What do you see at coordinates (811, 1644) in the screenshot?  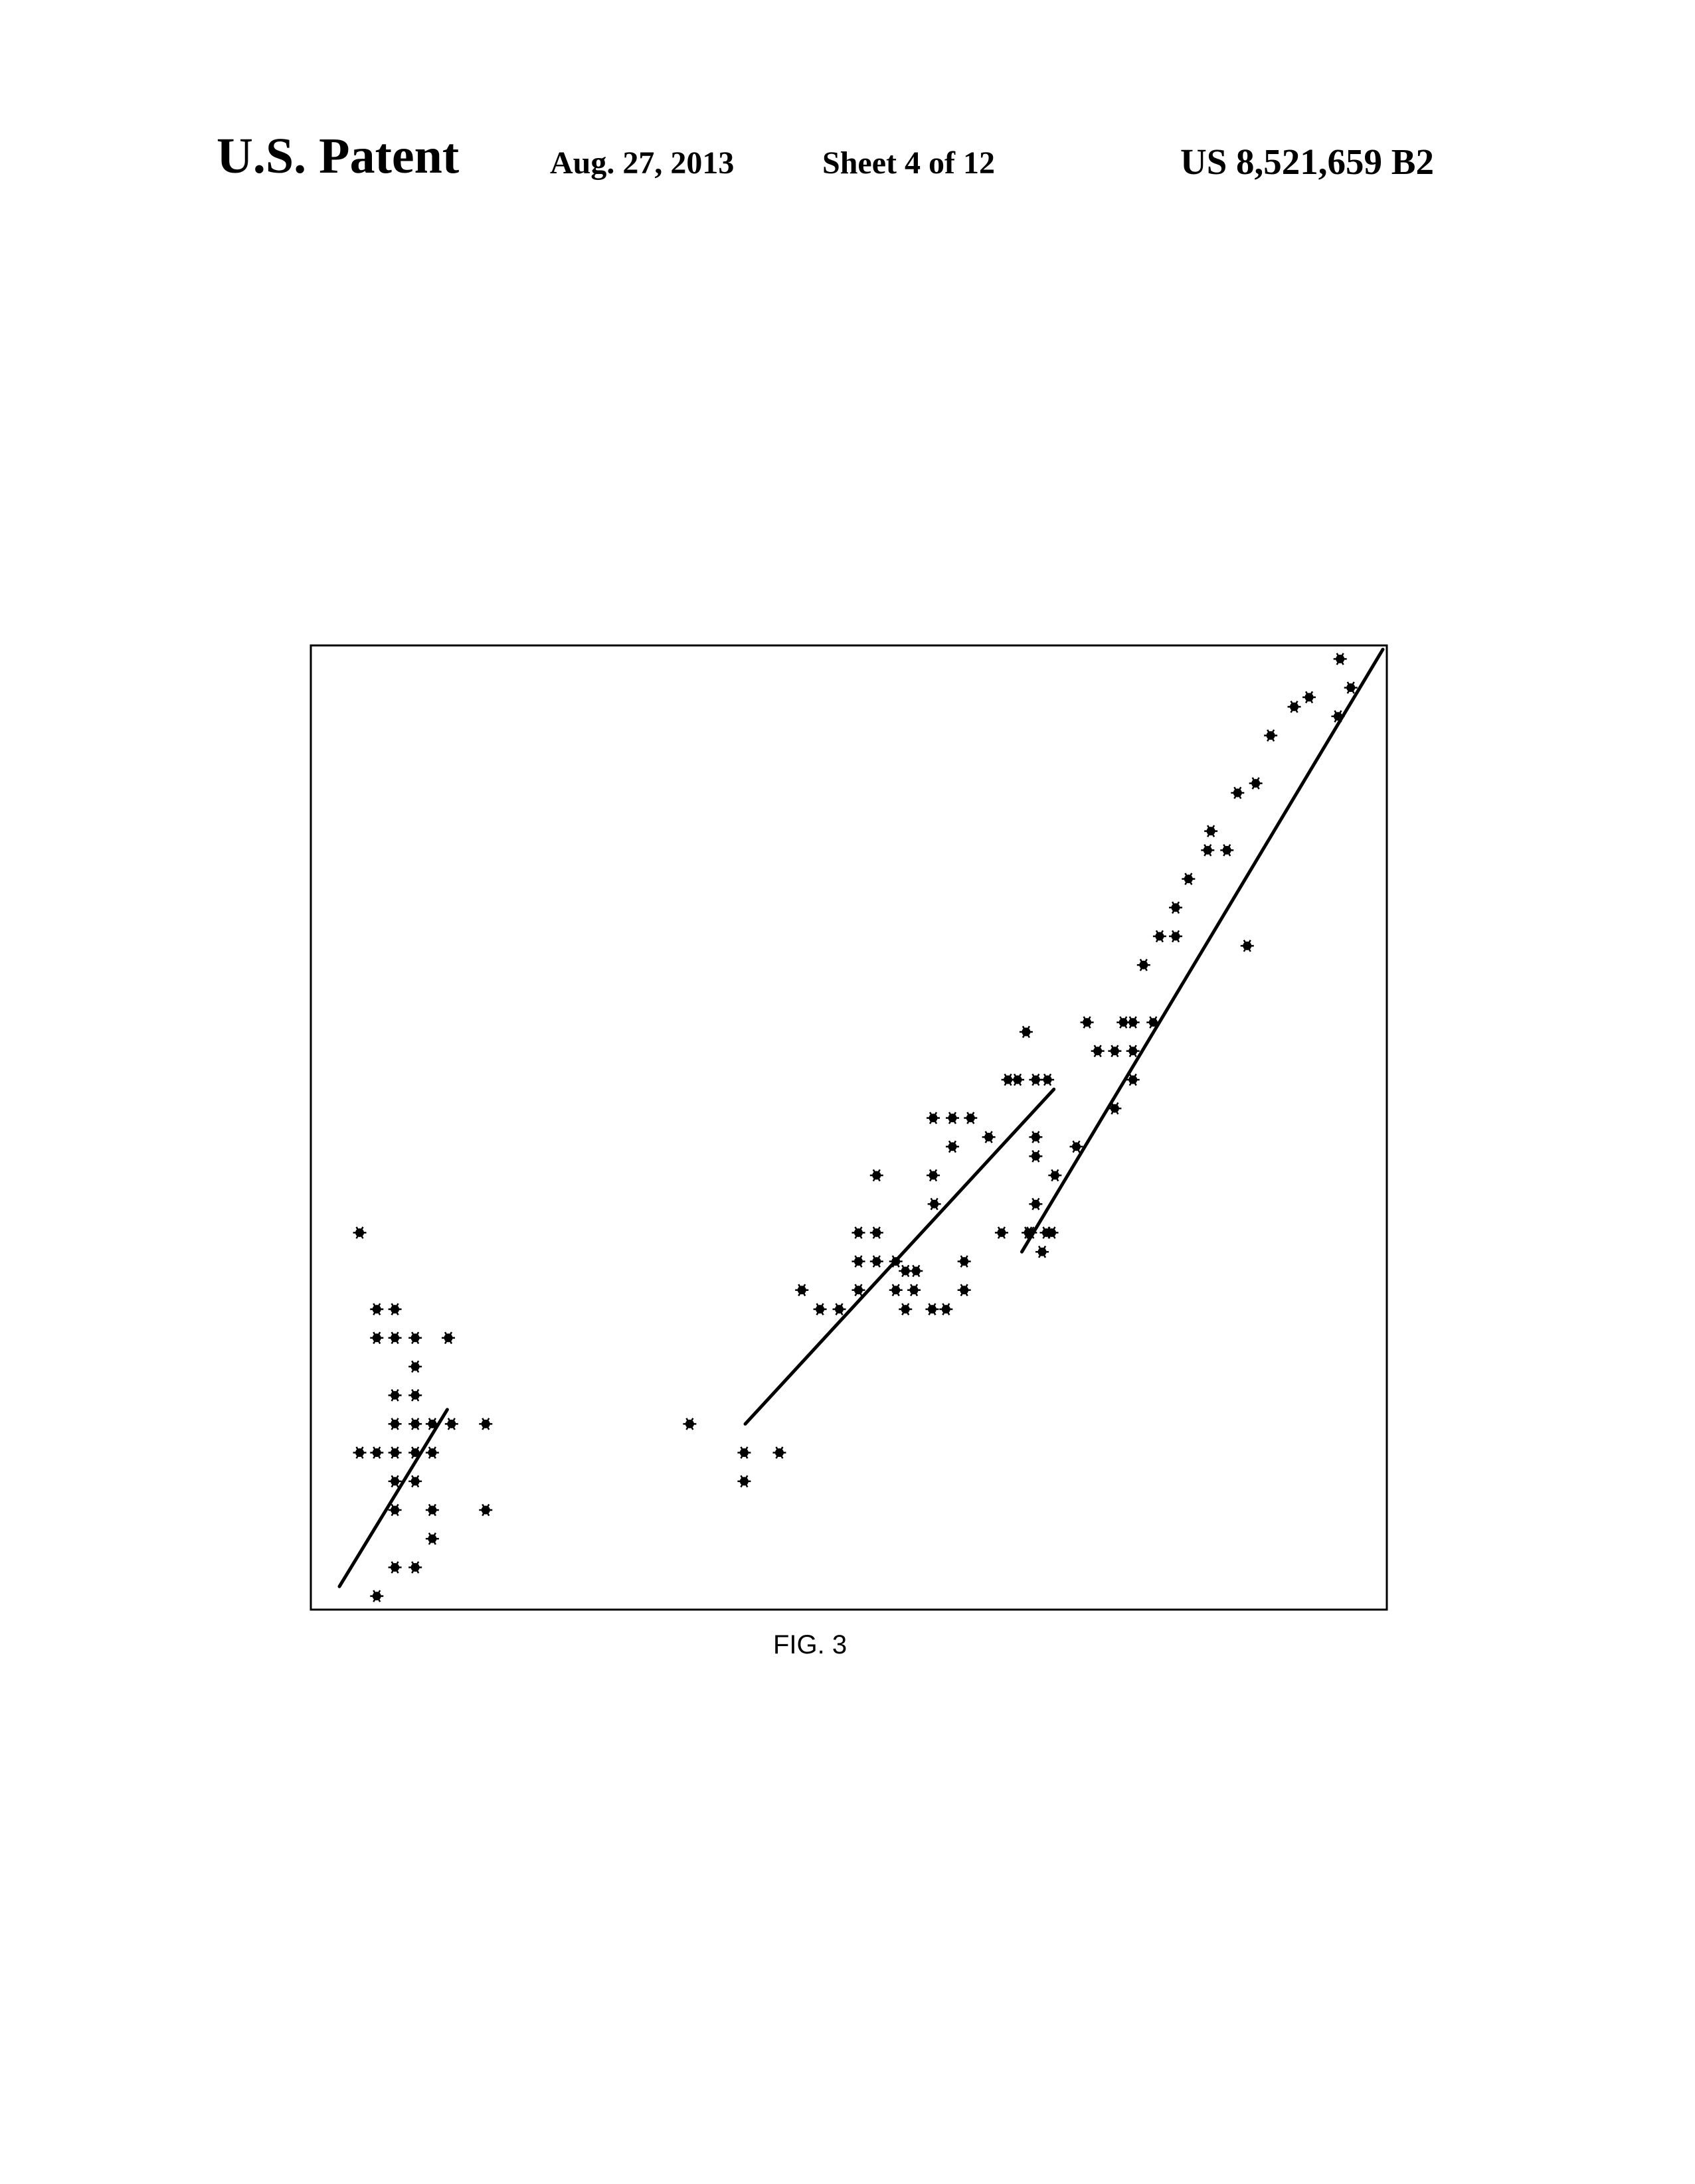 I see `figure-caption: FIG. 3` at bounding box center [811, 1644].